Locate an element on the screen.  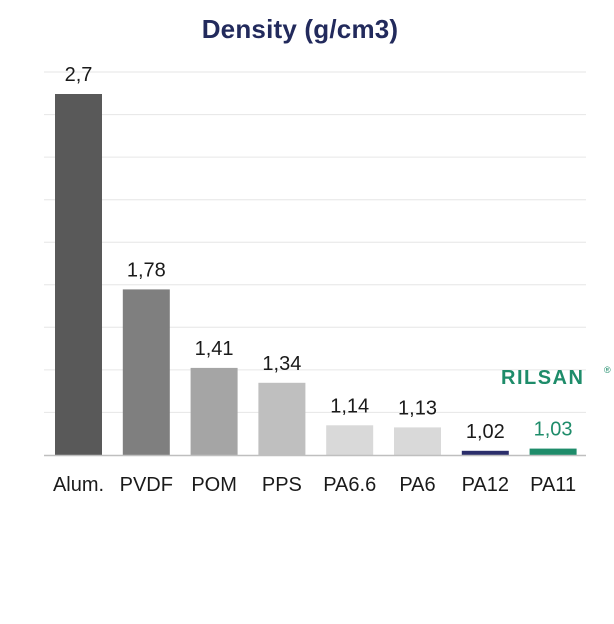
rilsan-logo-text: RILSAN is located at coordinates (542, 378).